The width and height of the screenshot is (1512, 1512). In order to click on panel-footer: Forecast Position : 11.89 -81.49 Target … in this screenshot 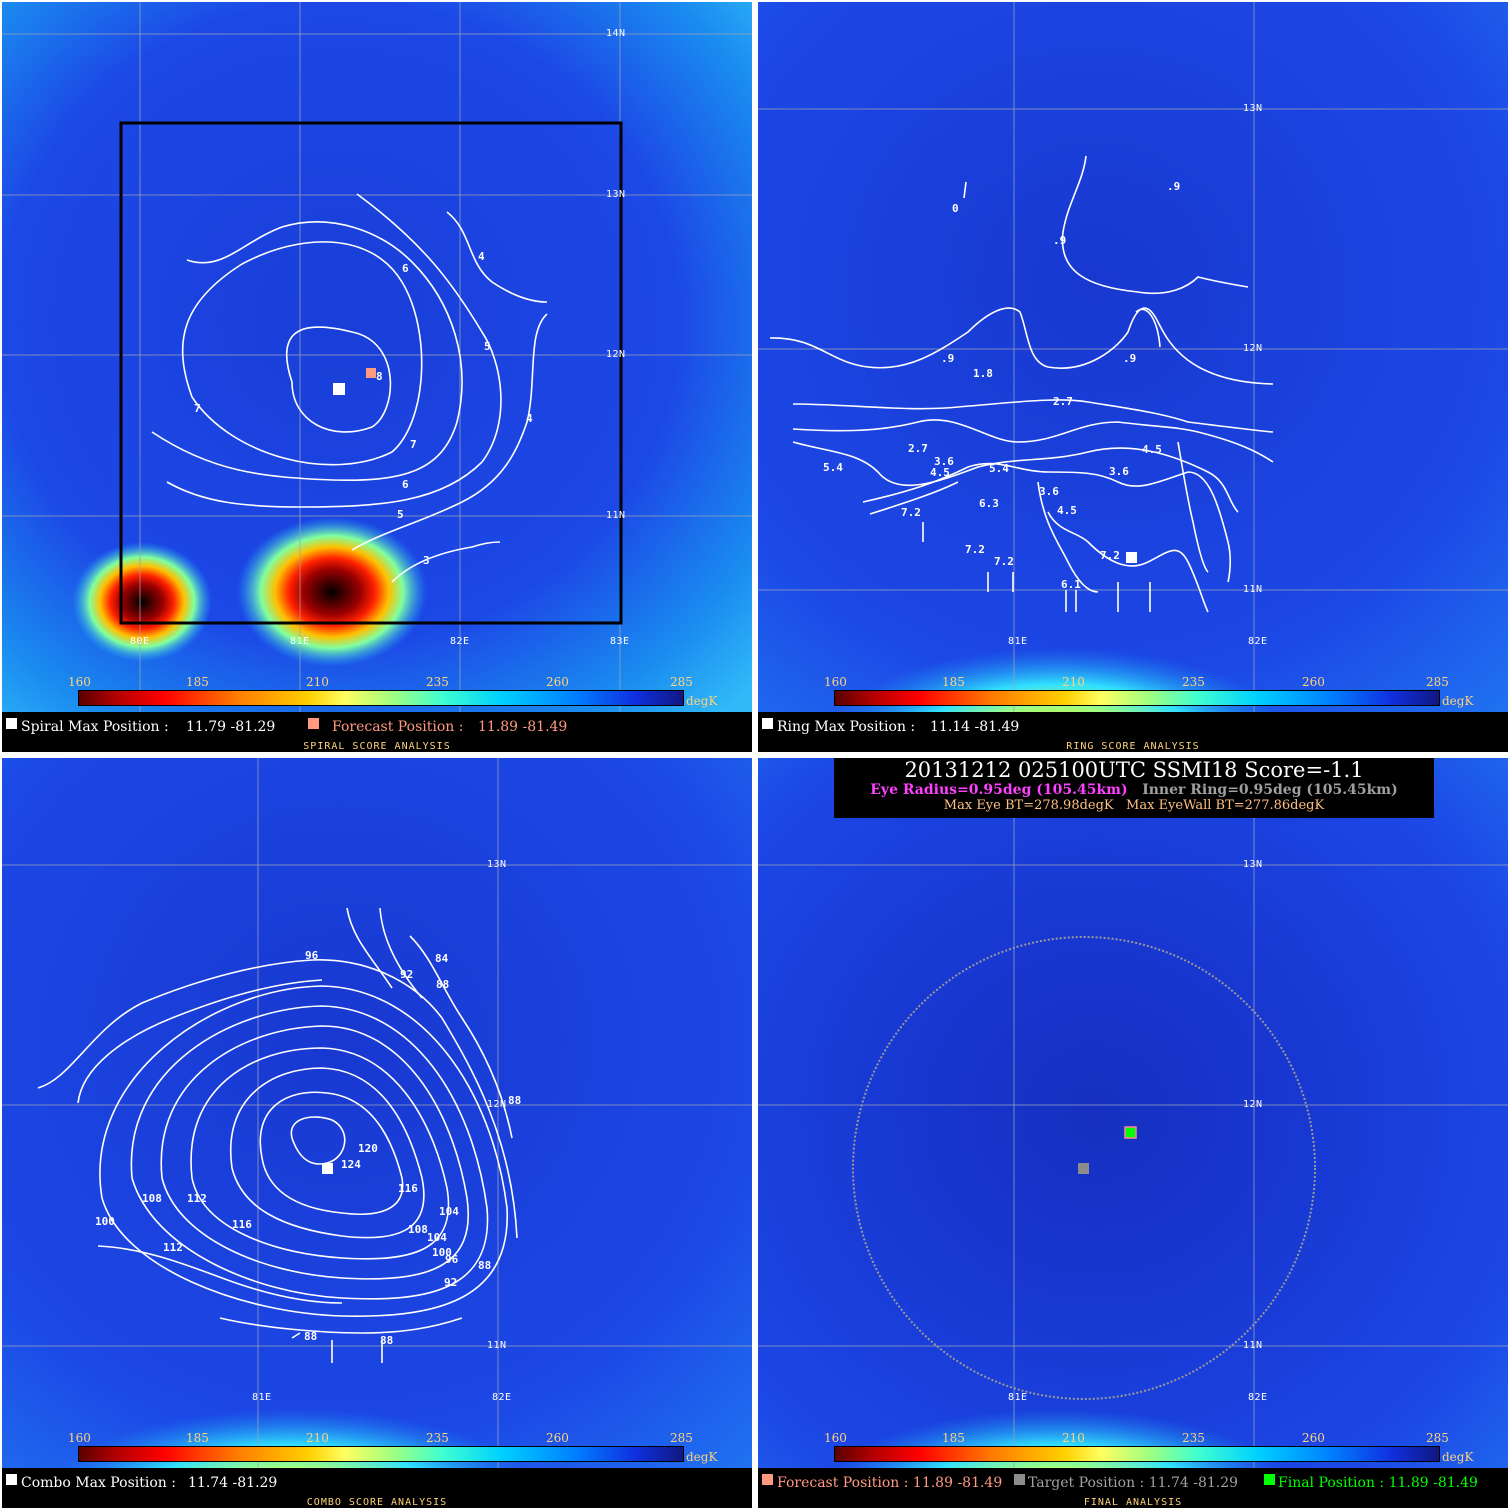, I will do `click(1133, 1489)`.